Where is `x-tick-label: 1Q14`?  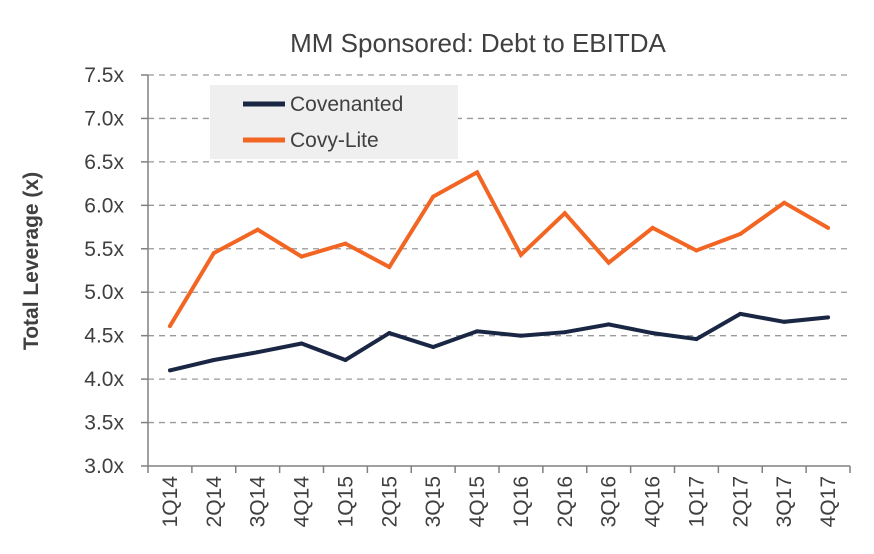
x-tick-label: 1Q14 is located at coordinates (170, 502).